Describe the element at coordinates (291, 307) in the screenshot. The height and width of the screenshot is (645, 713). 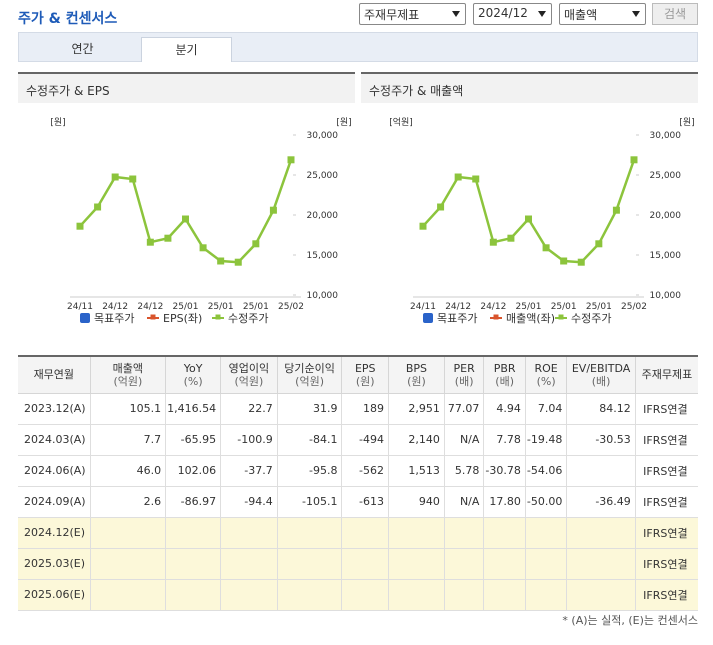
I see `x-tick-label: 25/02` at that location.